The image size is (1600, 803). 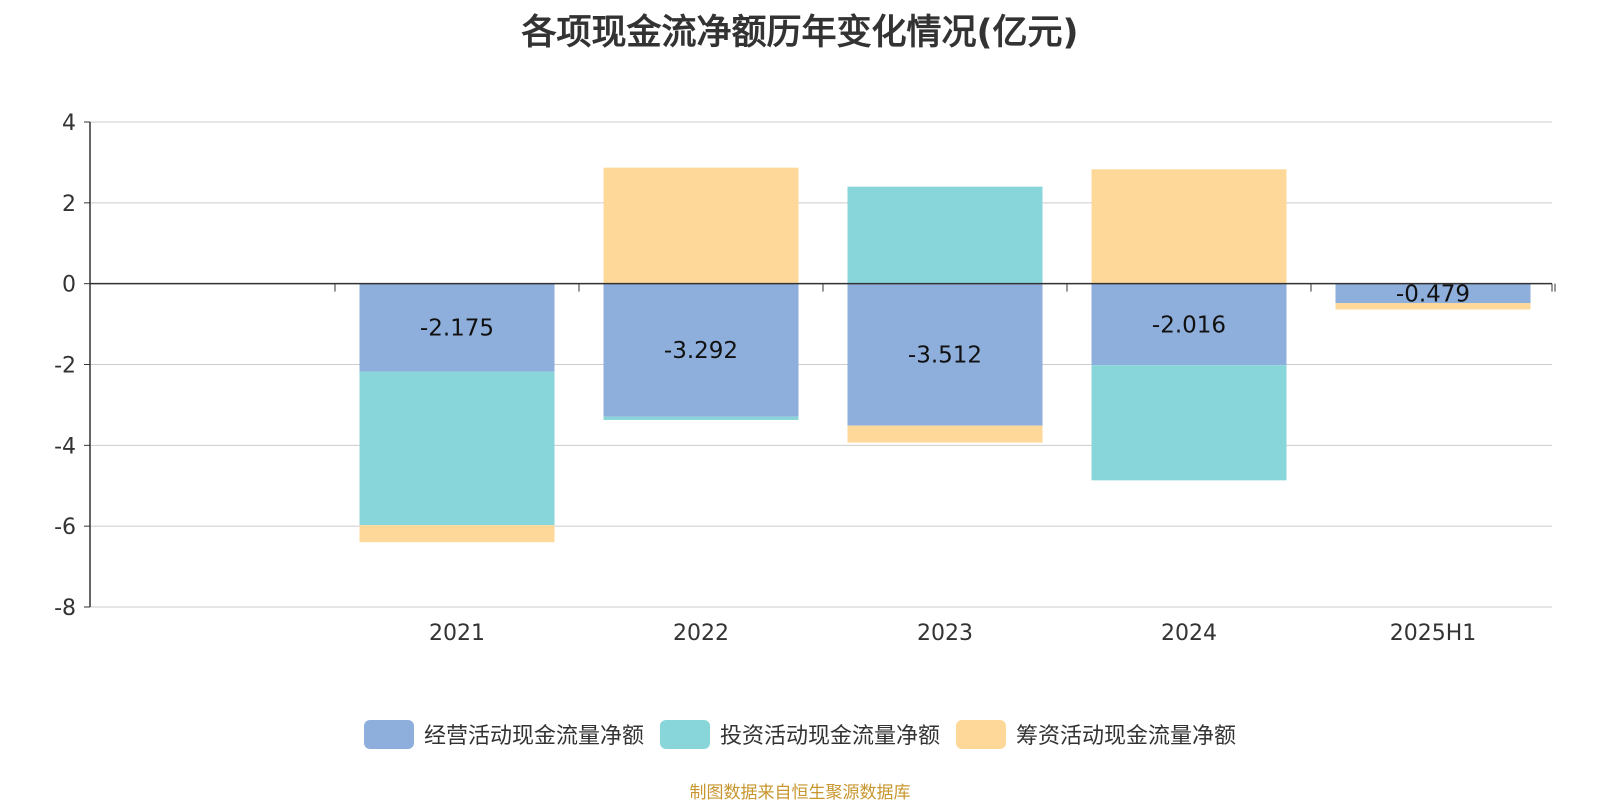 I want to click on chart-legend: 经营活动现金流量净额 投资活动现金流量净额 筹资活动现金流量净额, so click(x=800, y=734).